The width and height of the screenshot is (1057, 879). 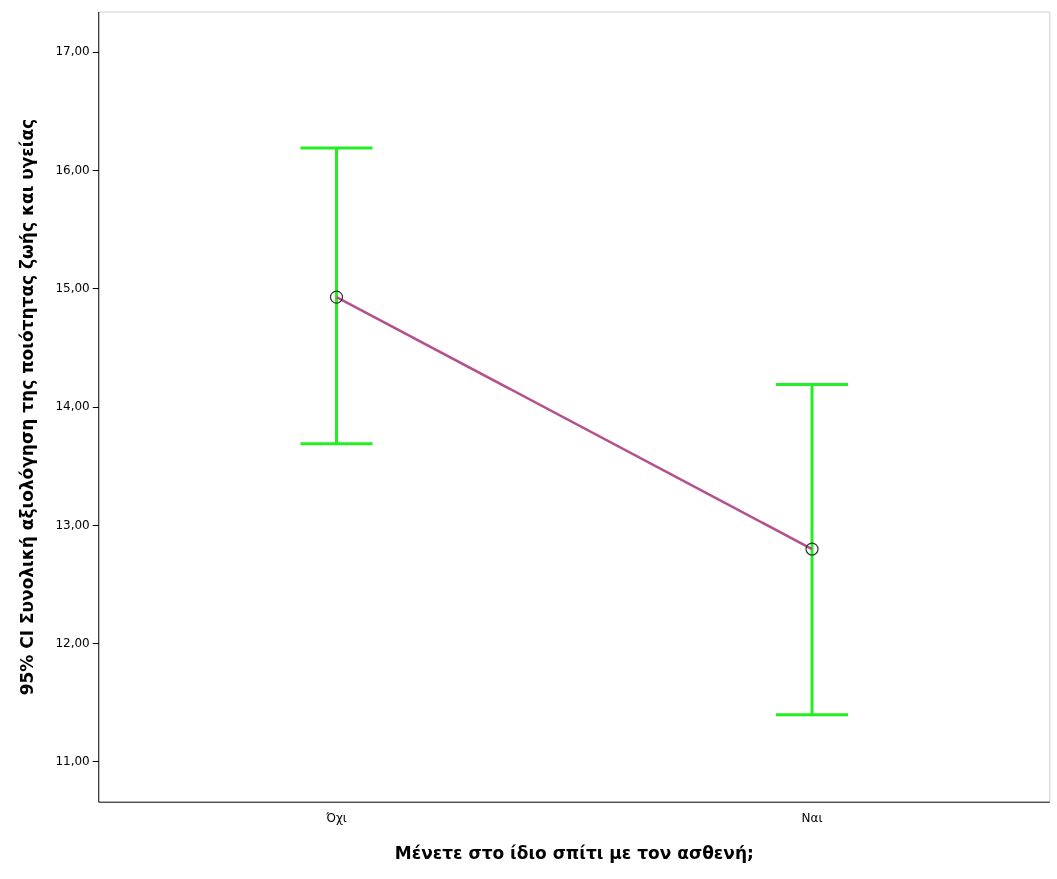 What do you see at coordinates (72, 406) in the screenshot?
I see `y-tick-label: 14,00` at bounding box center [72, 406].